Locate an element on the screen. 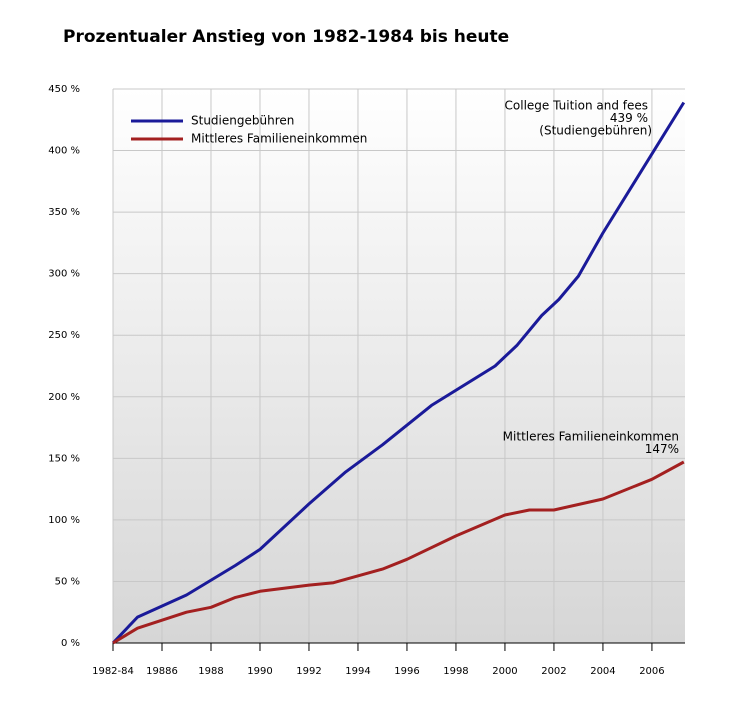 This screenshot has height=703, width=750. x-tick-label: 19886 is located at coordinates (162, 671).